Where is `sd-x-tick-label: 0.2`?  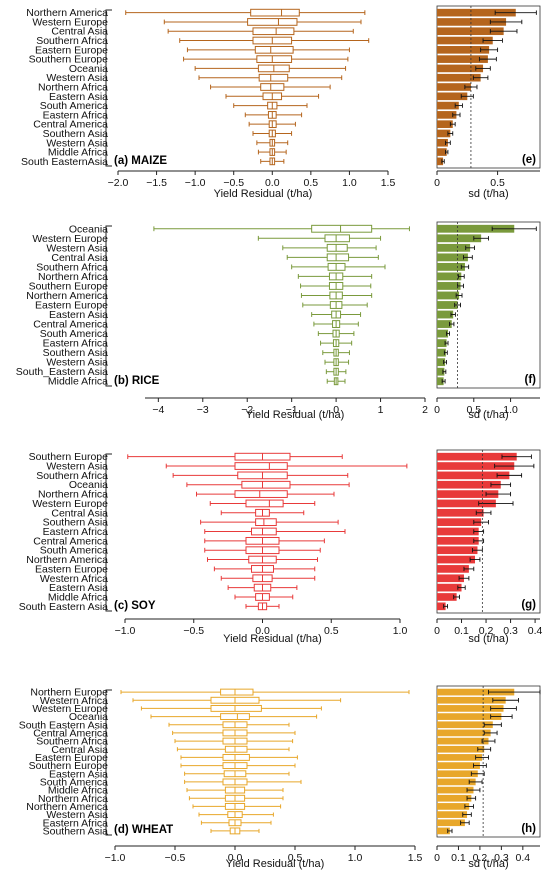 sd-x-tick-label: 0.2 is located at coordinates (486, 631).